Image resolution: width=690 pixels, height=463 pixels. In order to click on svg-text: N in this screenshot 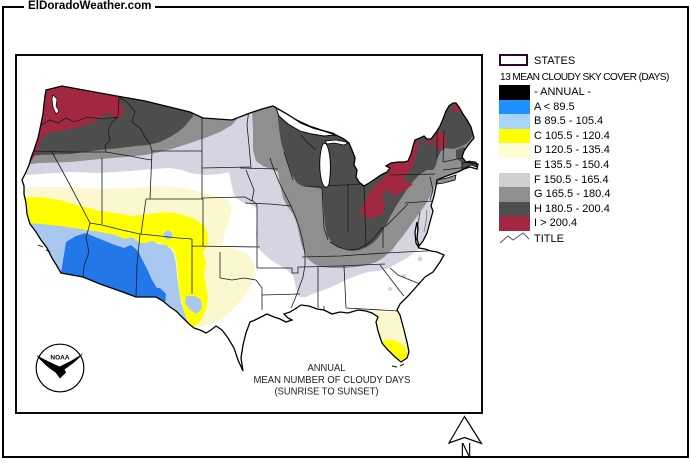, I will do `click(466, 451)`.